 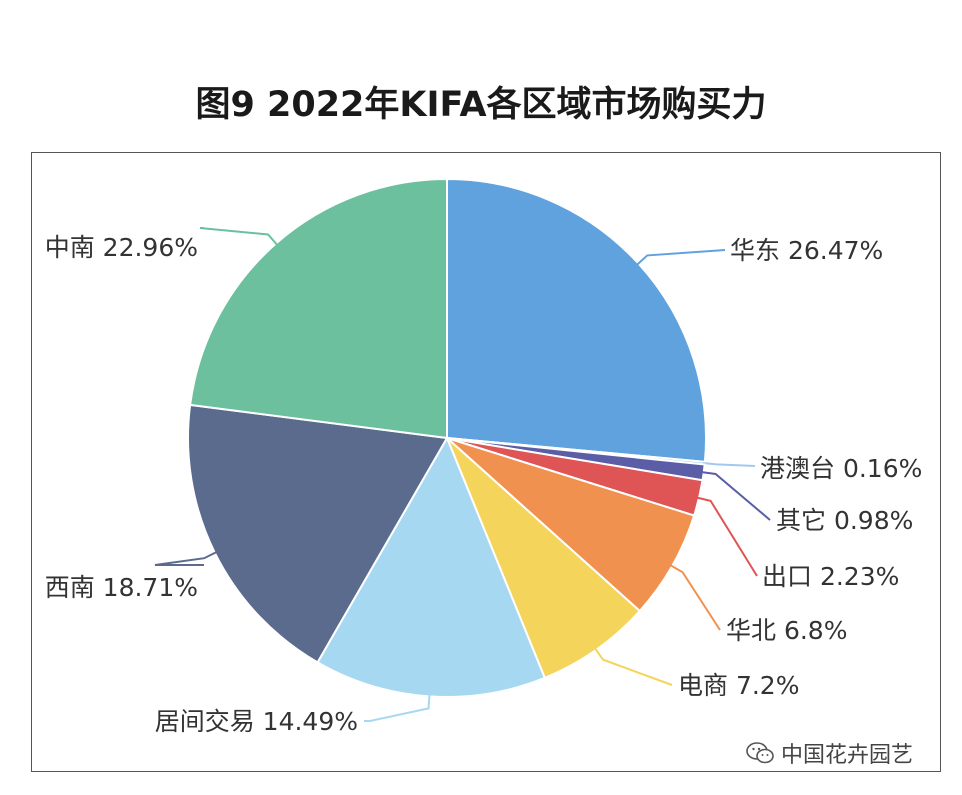 I want to click on slice-label-3: 其它 0.98%, so click(x=844, y=520).